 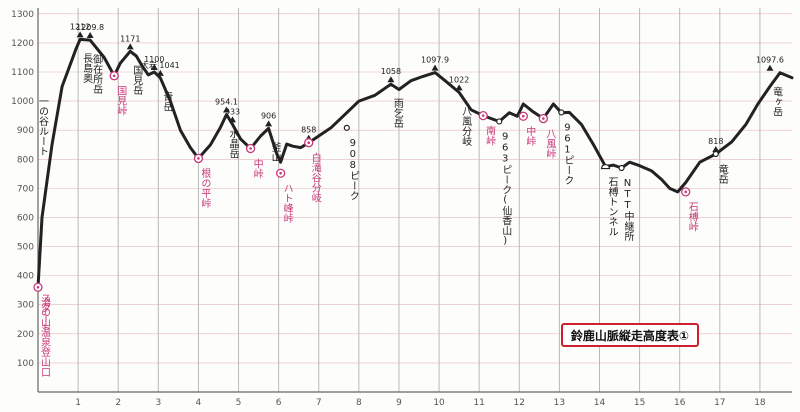 I want to click on y-tick-label: 200, so click(x=25, y=335).